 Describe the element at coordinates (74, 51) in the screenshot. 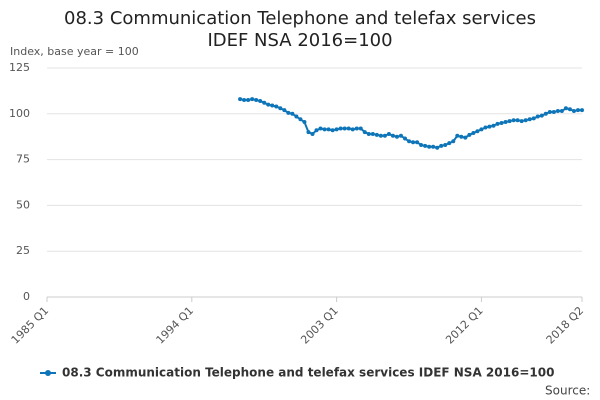

I see `y-axis-label: Index, base year = 100` at that location.